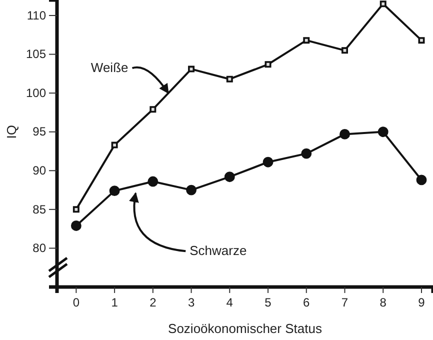  What do you see at coordinates (39, 131) in the screenshot?
I see `y-tick-label: 95` at bounding box center [39, 131].